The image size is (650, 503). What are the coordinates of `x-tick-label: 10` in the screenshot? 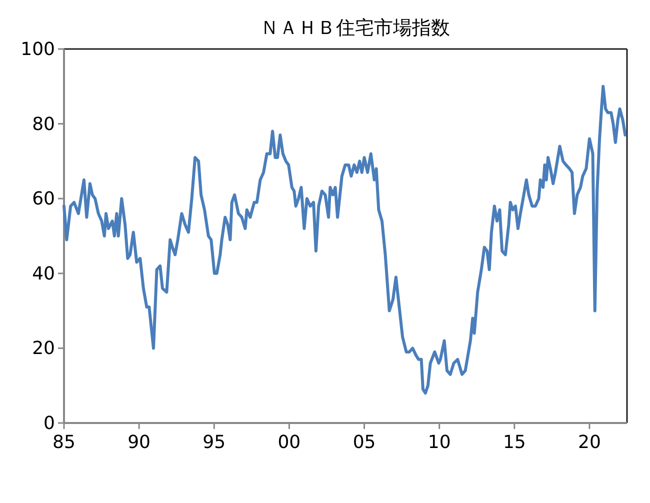 It's located at (439, 442).